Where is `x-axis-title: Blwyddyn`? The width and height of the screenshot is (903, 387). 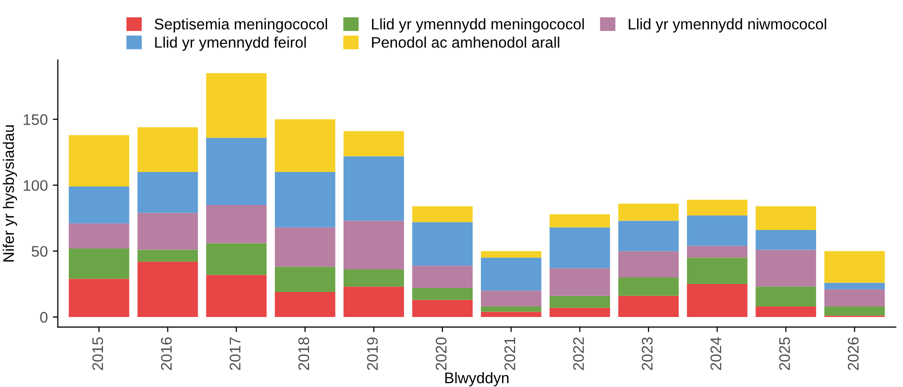
x-axis-title: Blwyddyn is located at coordinates (476, 379).